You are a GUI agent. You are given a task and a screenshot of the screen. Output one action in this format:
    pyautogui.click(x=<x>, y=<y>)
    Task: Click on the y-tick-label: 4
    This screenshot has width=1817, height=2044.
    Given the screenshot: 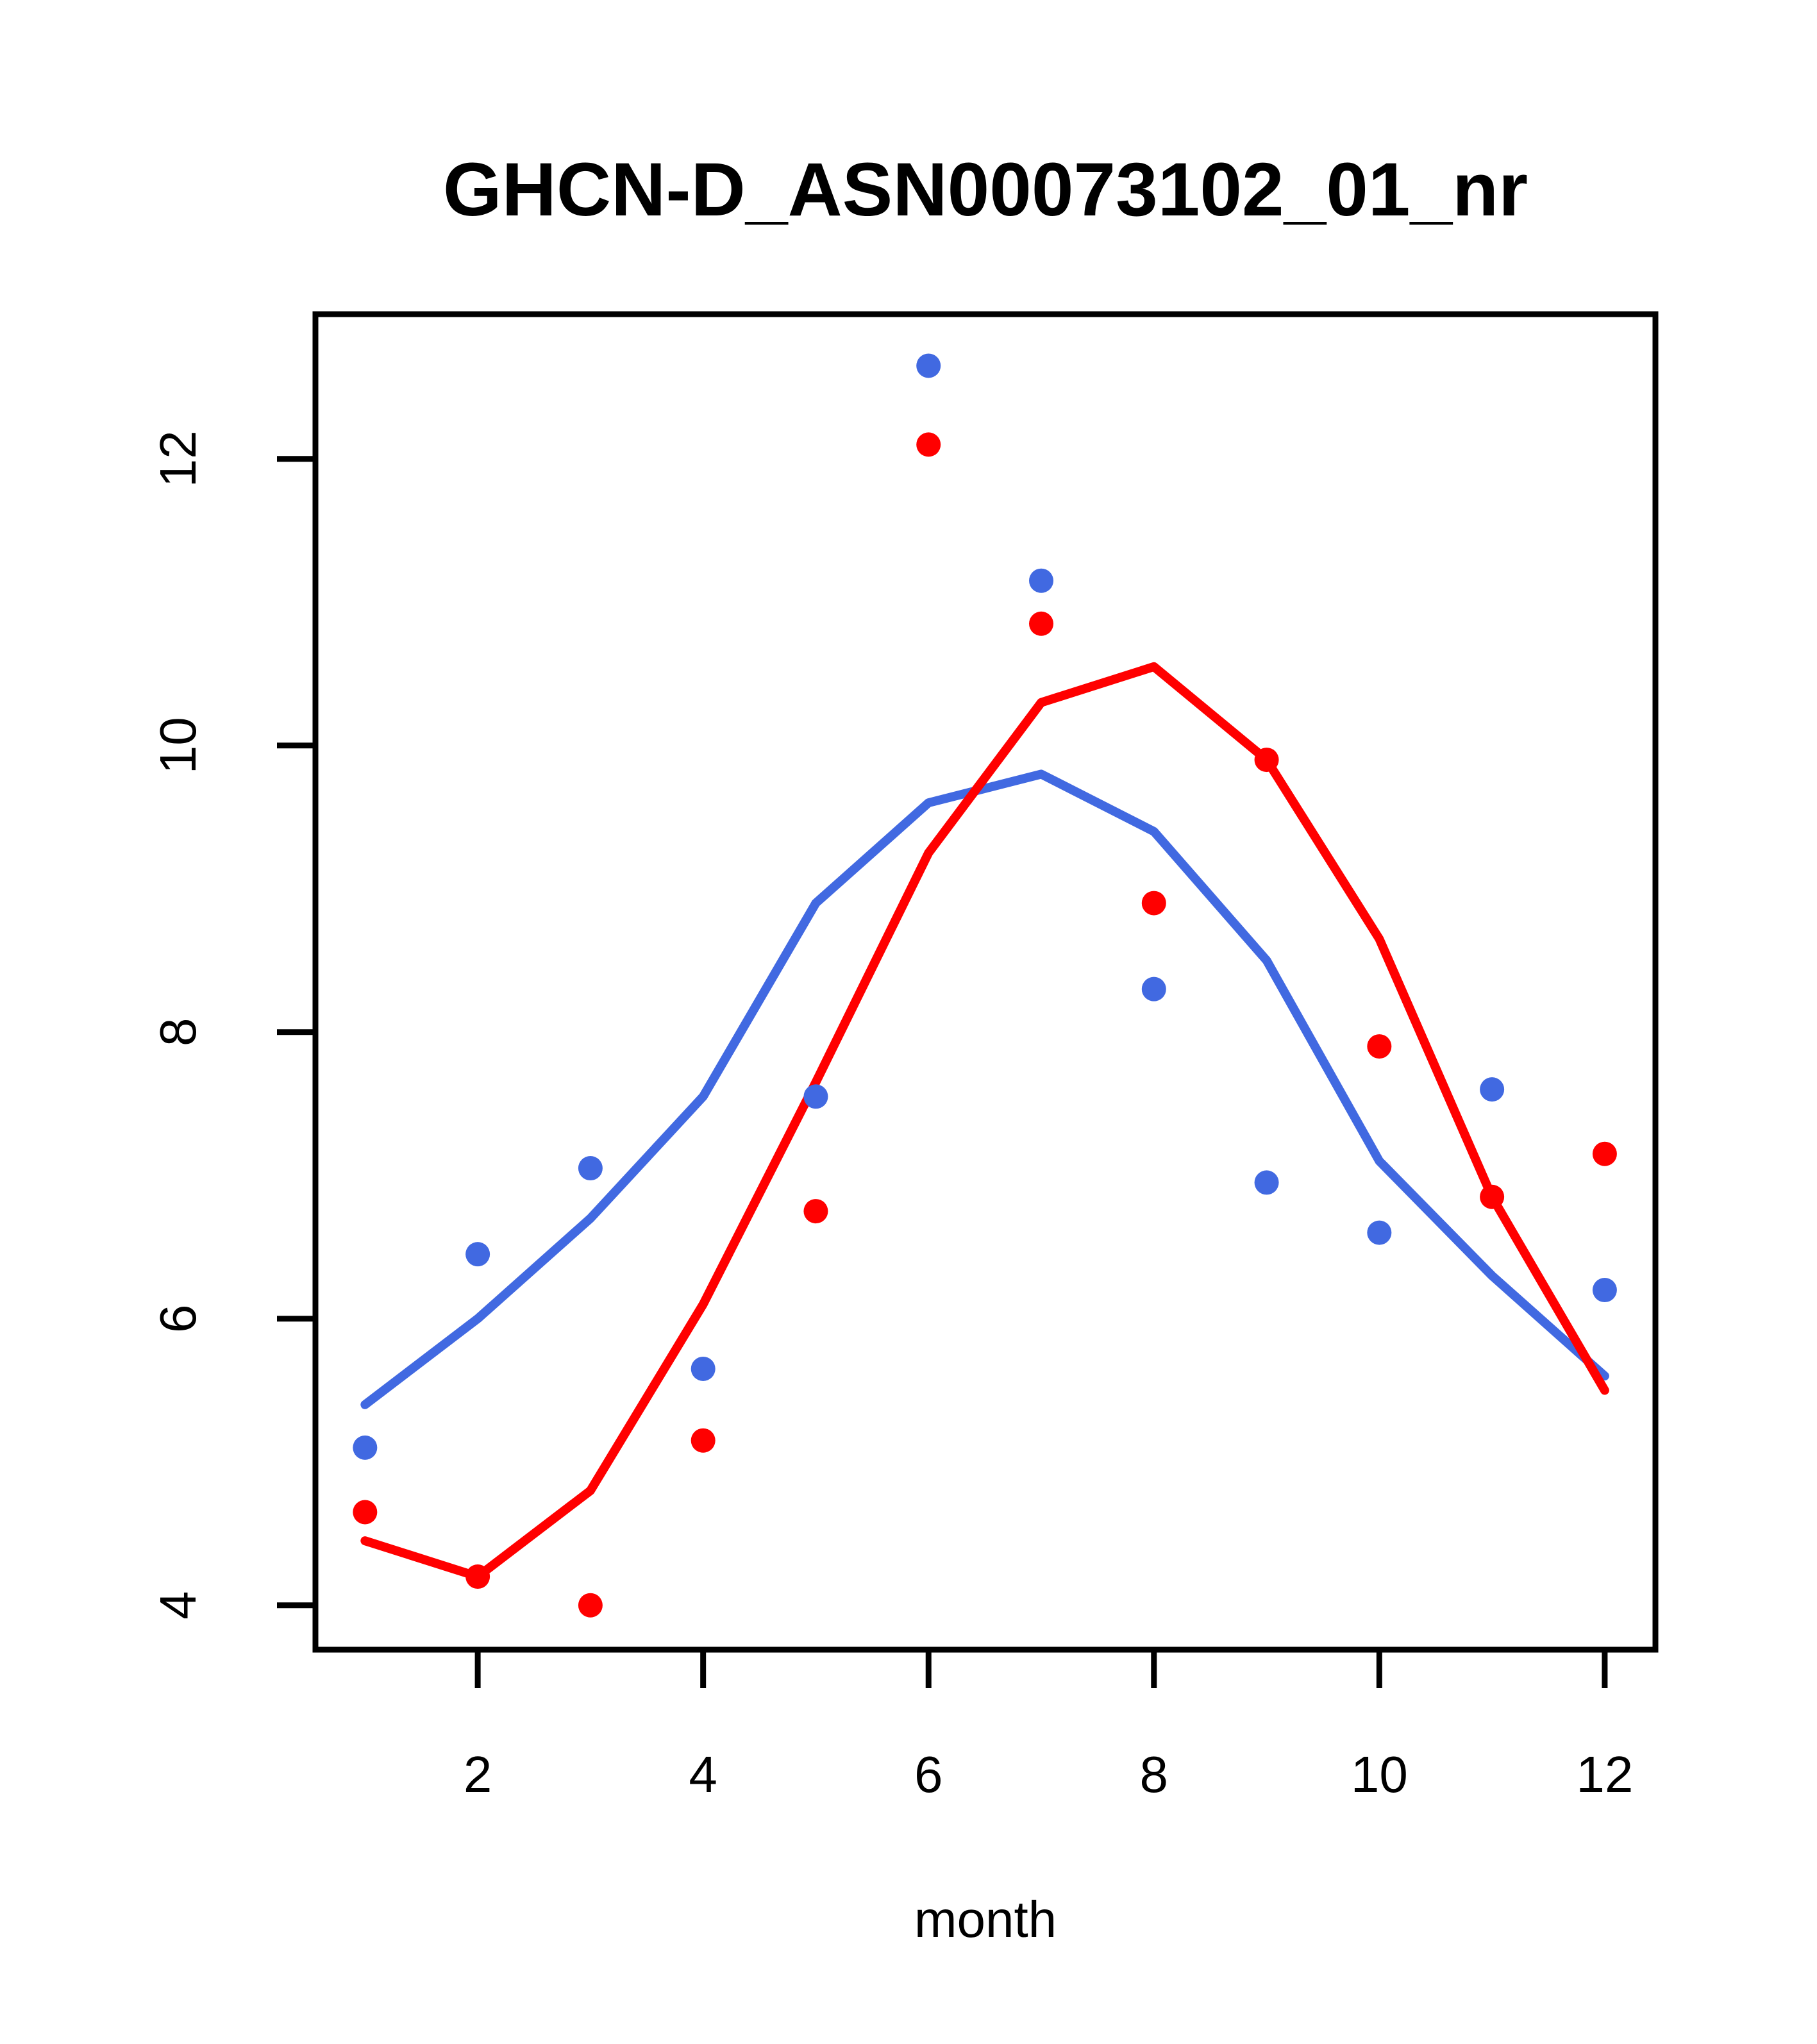 What is the action you would take?
    pyautogui.click(x=178, y=1606)
    